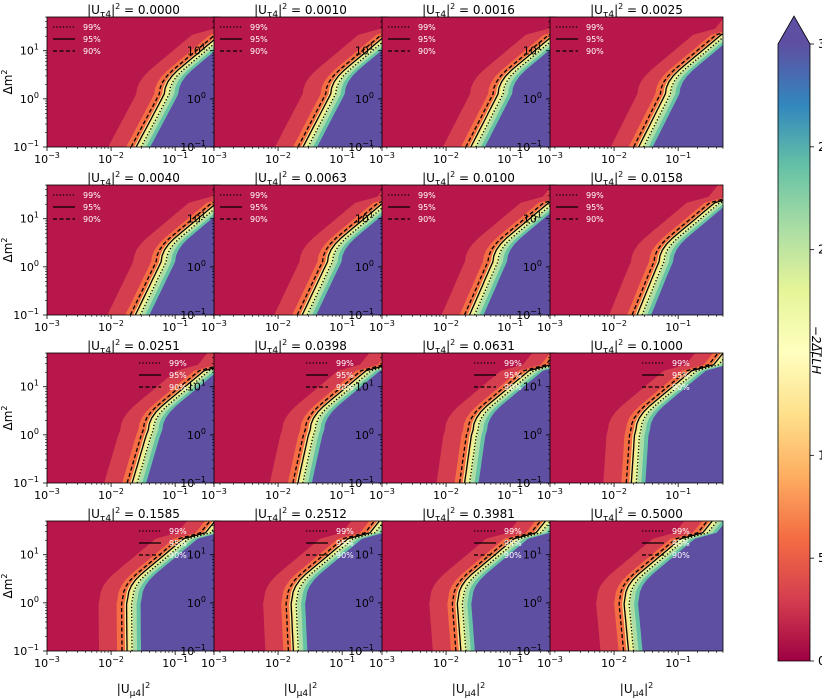  I want to click on panel-title: |Uτ4|2 = 0.1000, so click(636, 347).